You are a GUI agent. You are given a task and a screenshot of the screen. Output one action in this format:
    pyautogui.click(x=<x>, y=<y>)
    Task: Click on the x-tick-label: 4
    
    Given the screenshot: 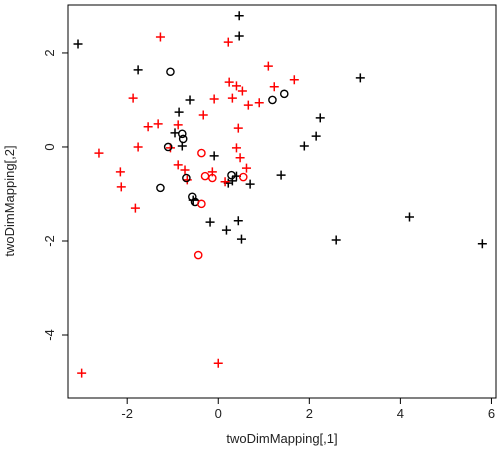 What is the action you would take?
    pyautogui.click(x=400, y=413)
    